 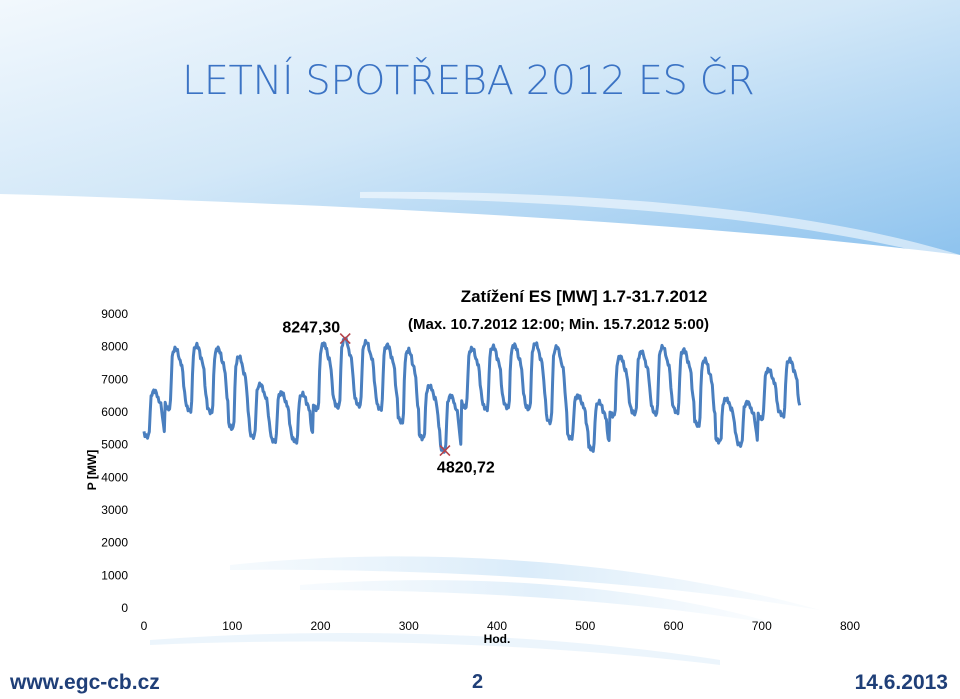 What do you see at coordinates (409, 626) in the screenshot?
I see `x-tick-label: 300` at bounding box center [409, 626].